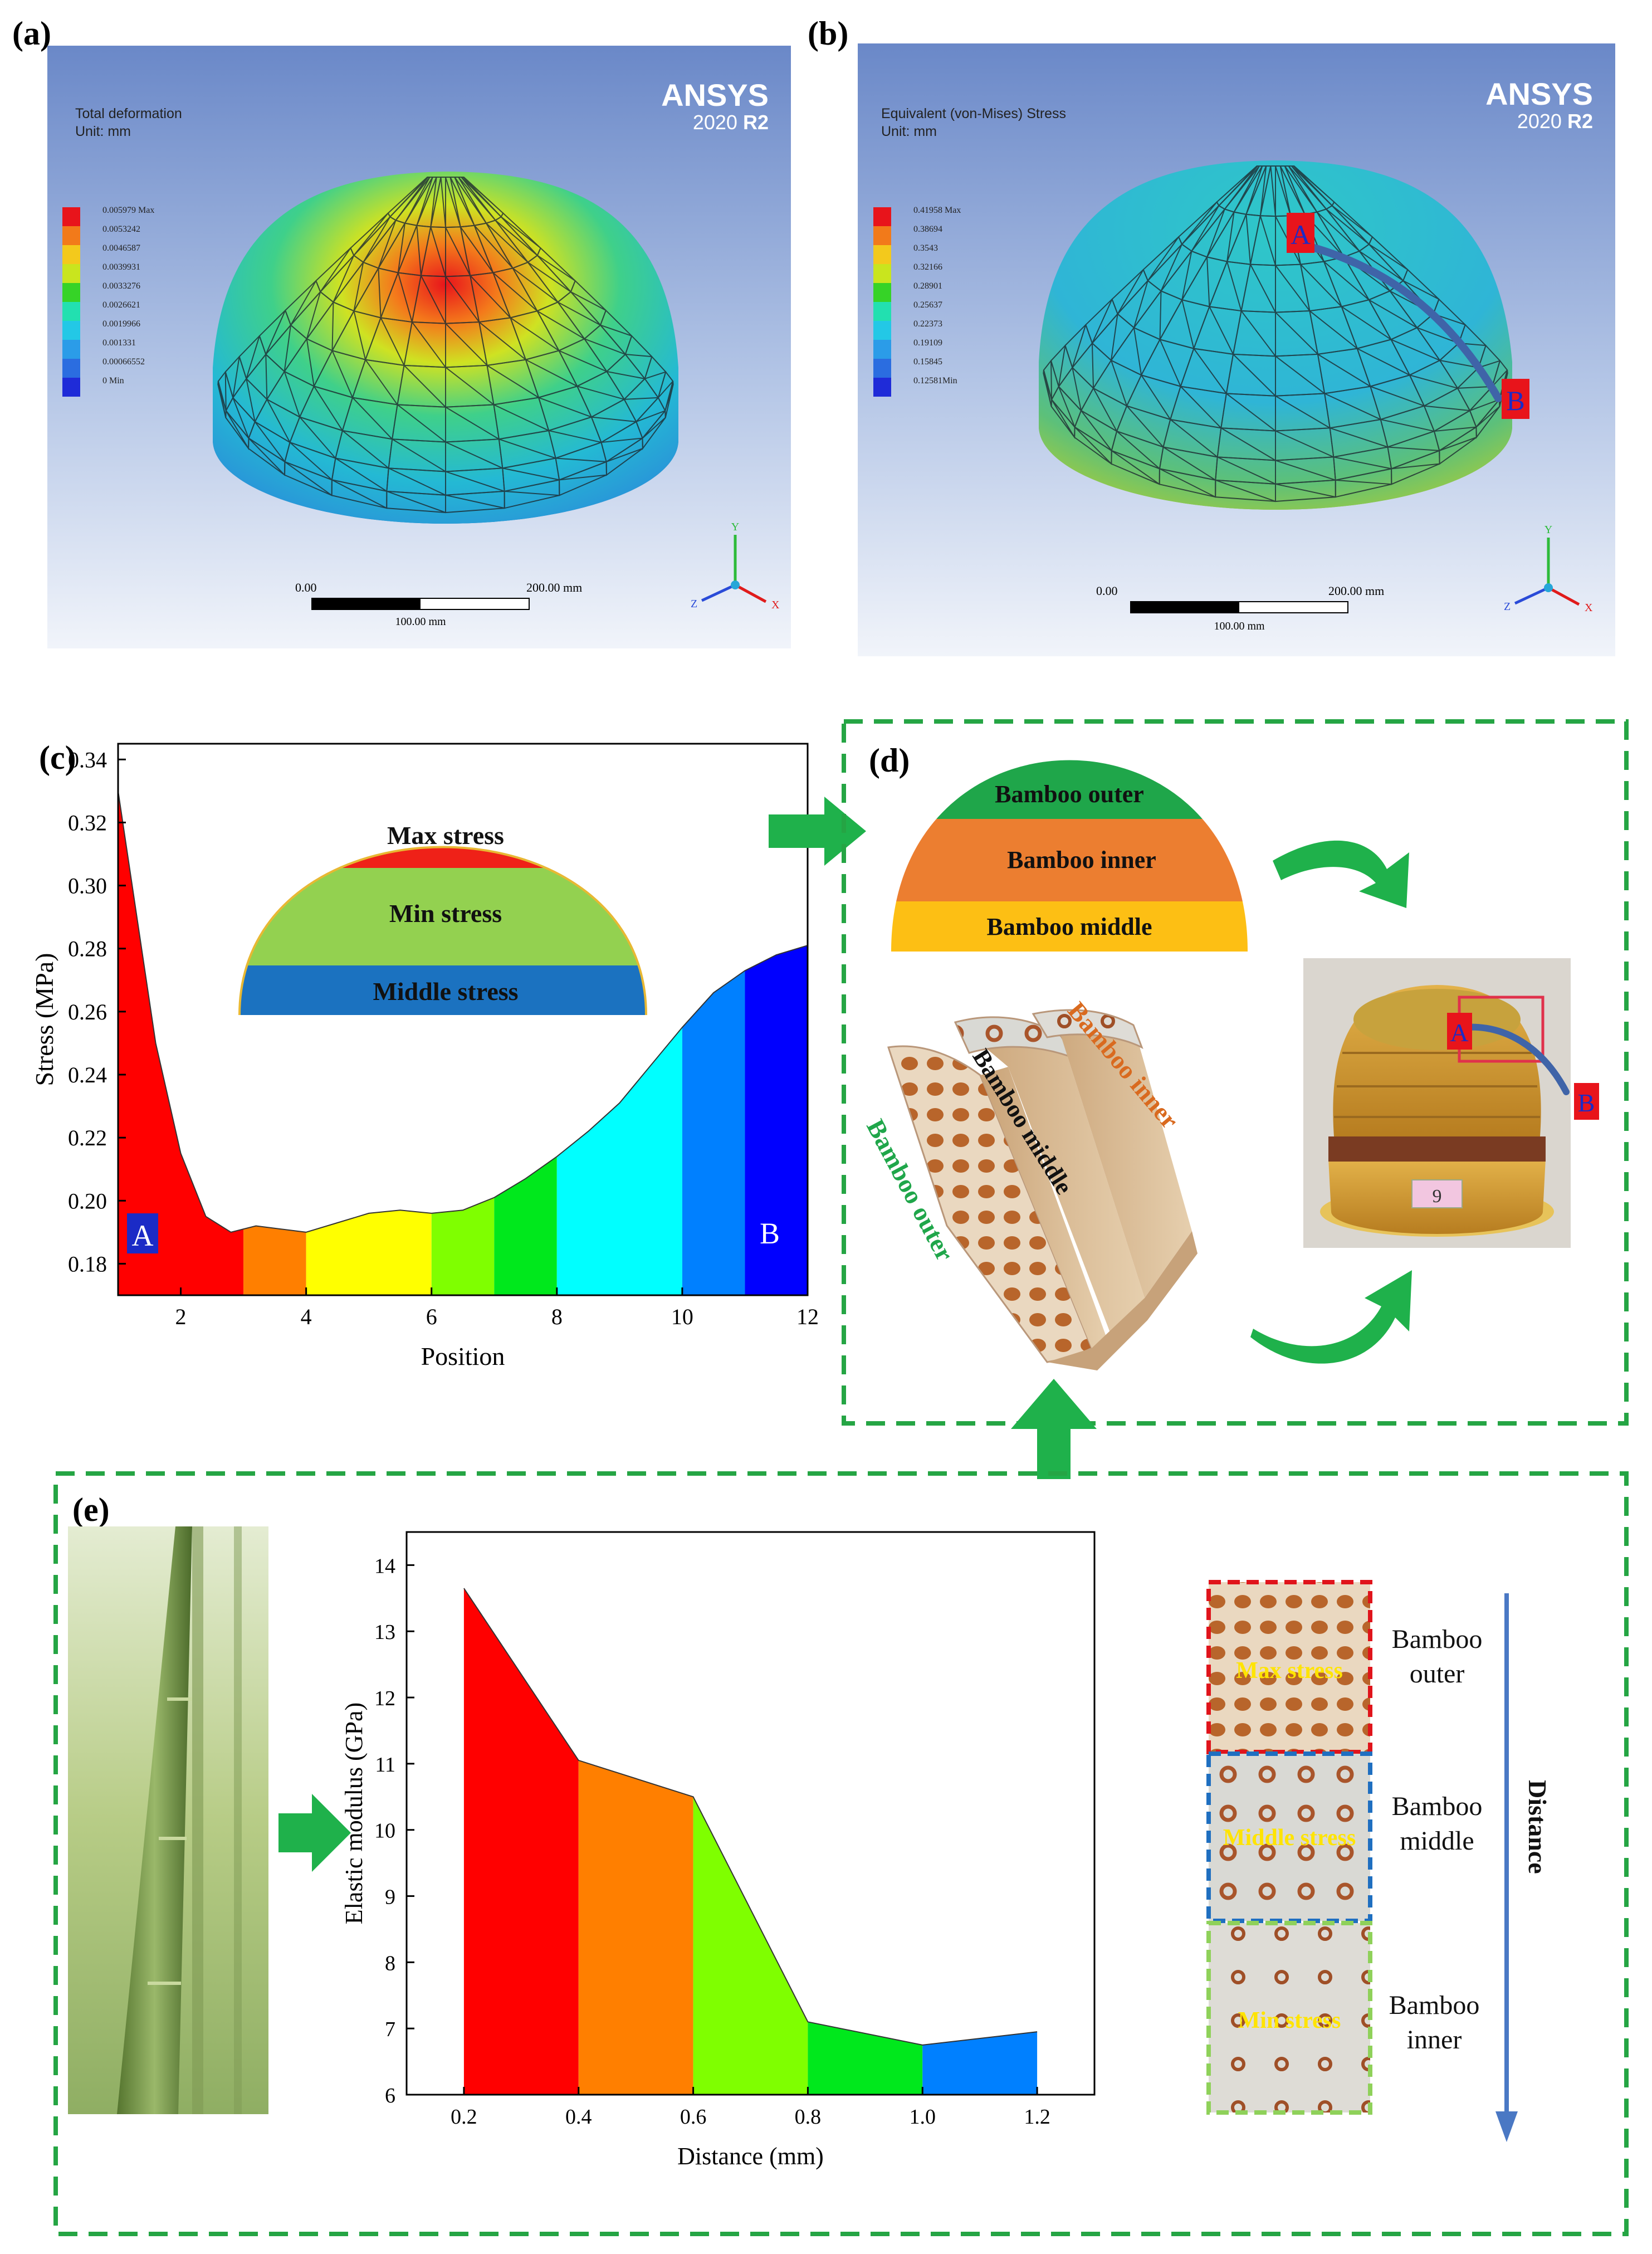 The height and width of the screenshot is (2254, 1652). Describe the element at coordinates (445, 991) in the screenshot. I see `dome-band-middle: Middle stress` at that location.